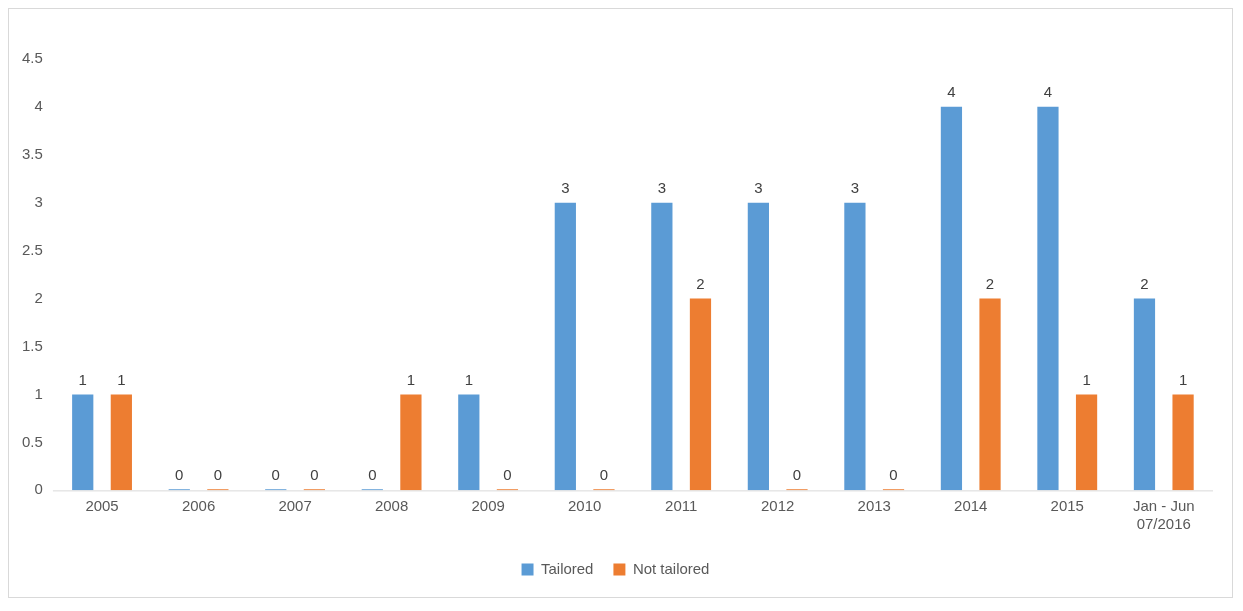 Image resolution: width=1243 pixels, height=611 pixels. What do you see at coordinates (38, 489) in the screenshot?
I see `y-tick-label: 0` at bounding box center [38, 489].